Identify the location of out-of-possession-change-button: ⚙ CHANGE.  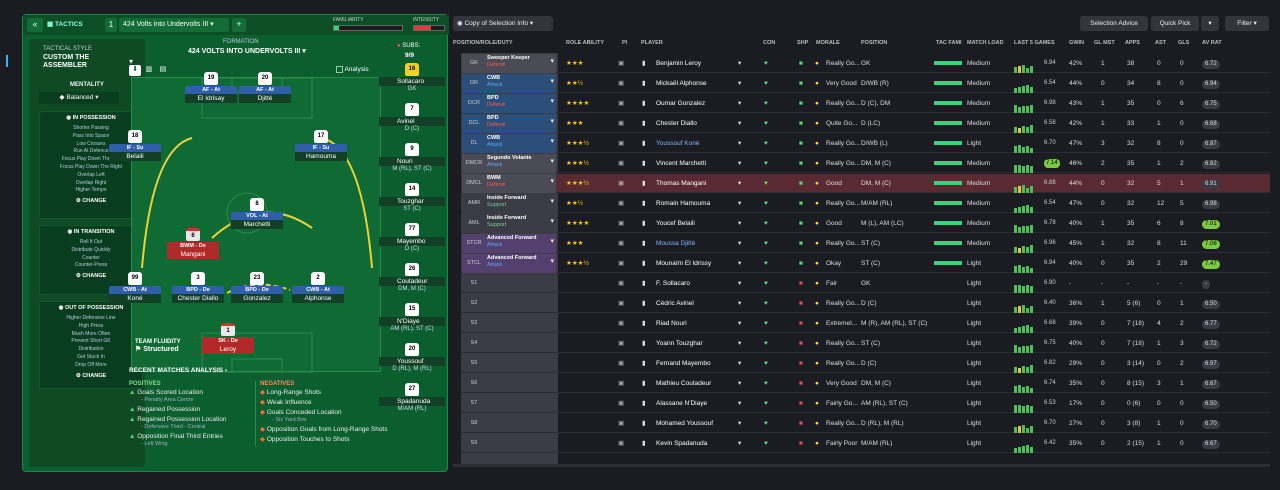
(91, 375).